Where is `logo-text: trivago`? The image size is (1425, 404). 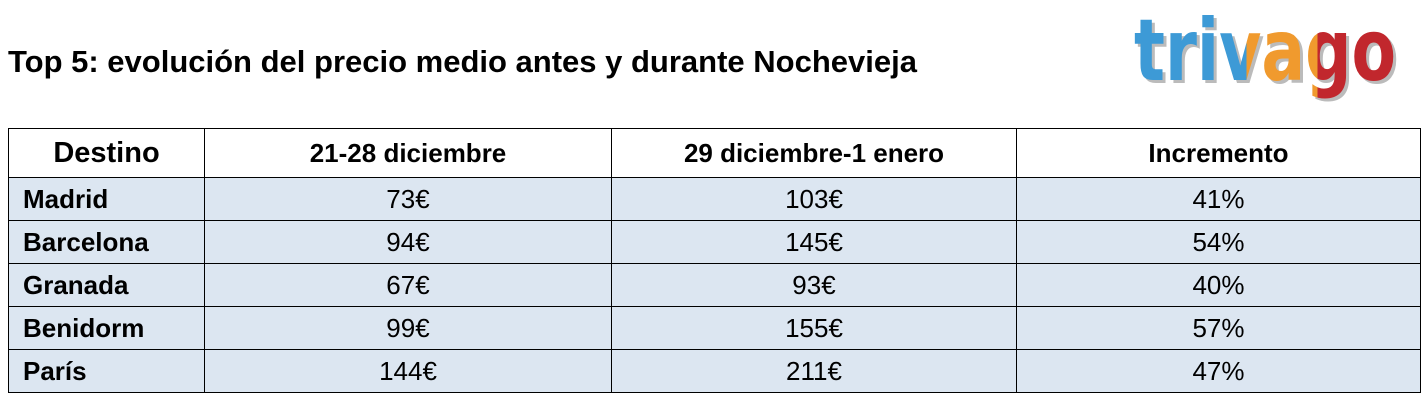
logo-text: trivago is located at coordinates (1265, 53).